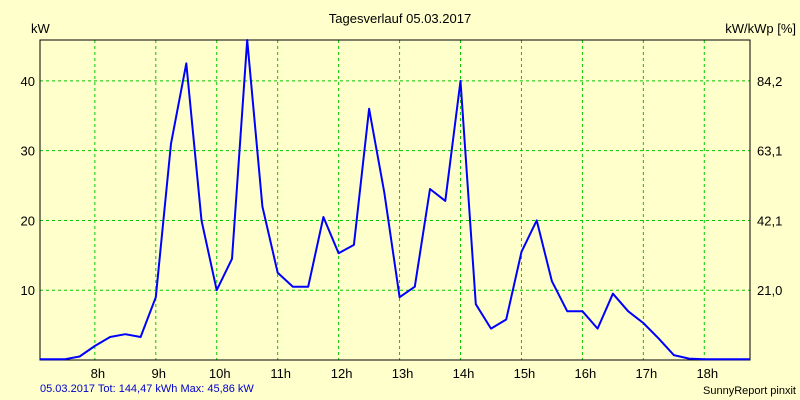 The height and width of the screenshot is (400, 800). Describe the element at coordinates (98, 373) in the screenshot. I see `x-tick-label: 8h` at that location.